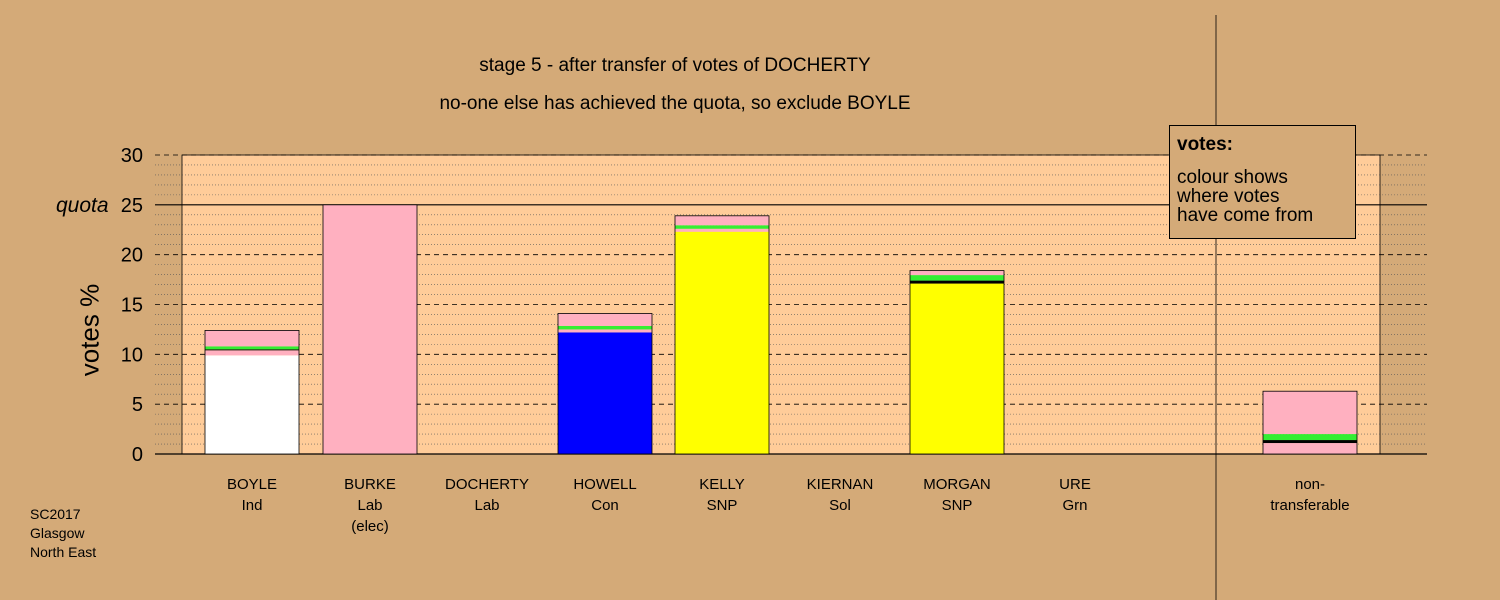 This screenshot has height=600, width=1500. What do you see at coordinates (1309, 505) in the screenshot?
I see `x-tick-label: transferable` at bounding box center [1309, 505].